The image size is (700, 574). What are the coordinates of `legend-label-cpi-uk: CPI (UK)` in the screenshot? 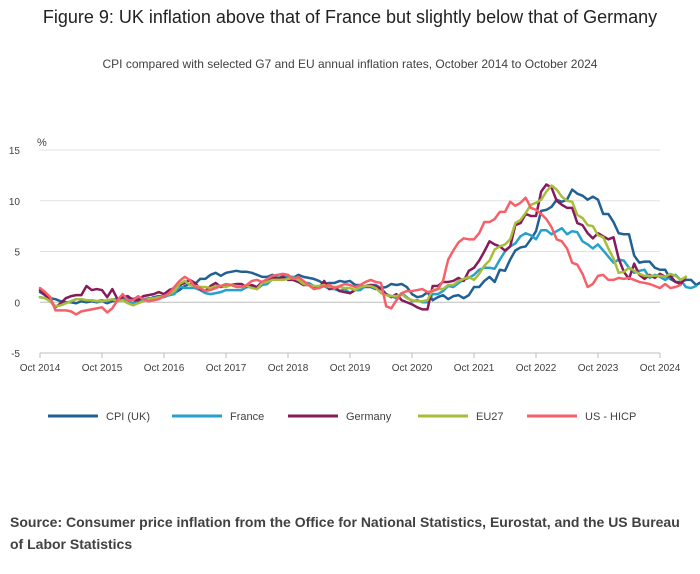 It's located at (128, 417).